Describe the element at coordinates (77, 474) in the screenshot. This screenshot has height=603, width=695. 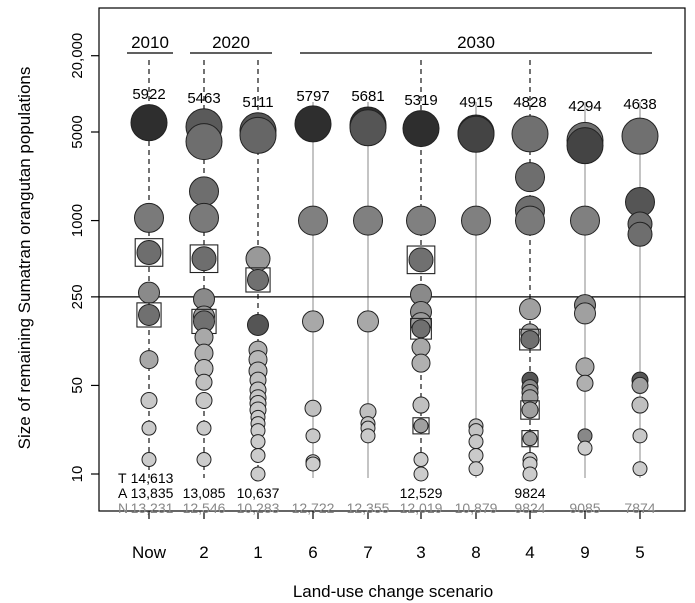
I see `y-tick-label: 10` at that location.